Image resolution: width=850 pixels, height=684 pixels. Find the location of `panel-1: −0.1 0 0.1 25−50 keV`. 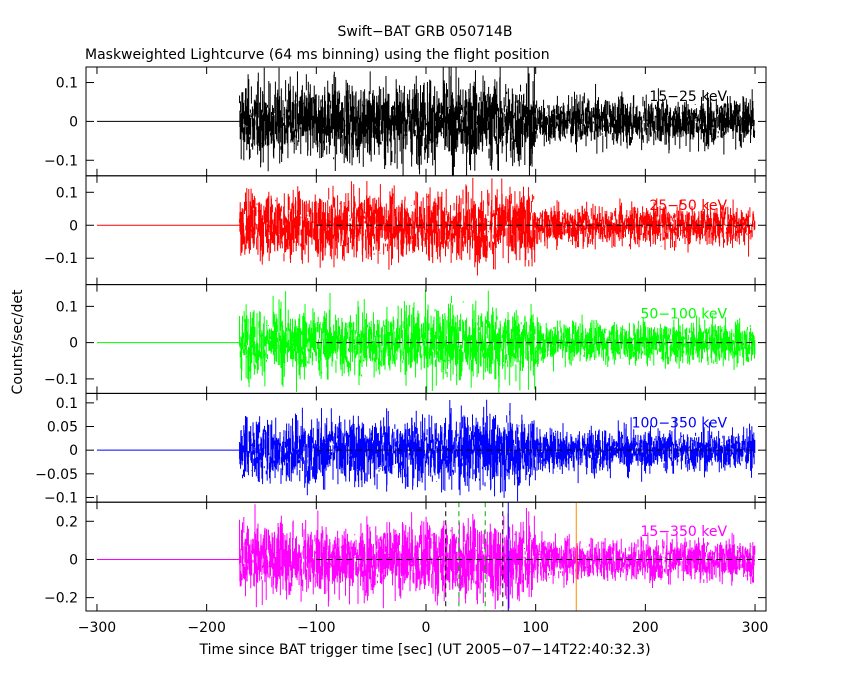

panel-1: −0.1 0 0.1 25−50 keV is located at coordinates (405, 230).